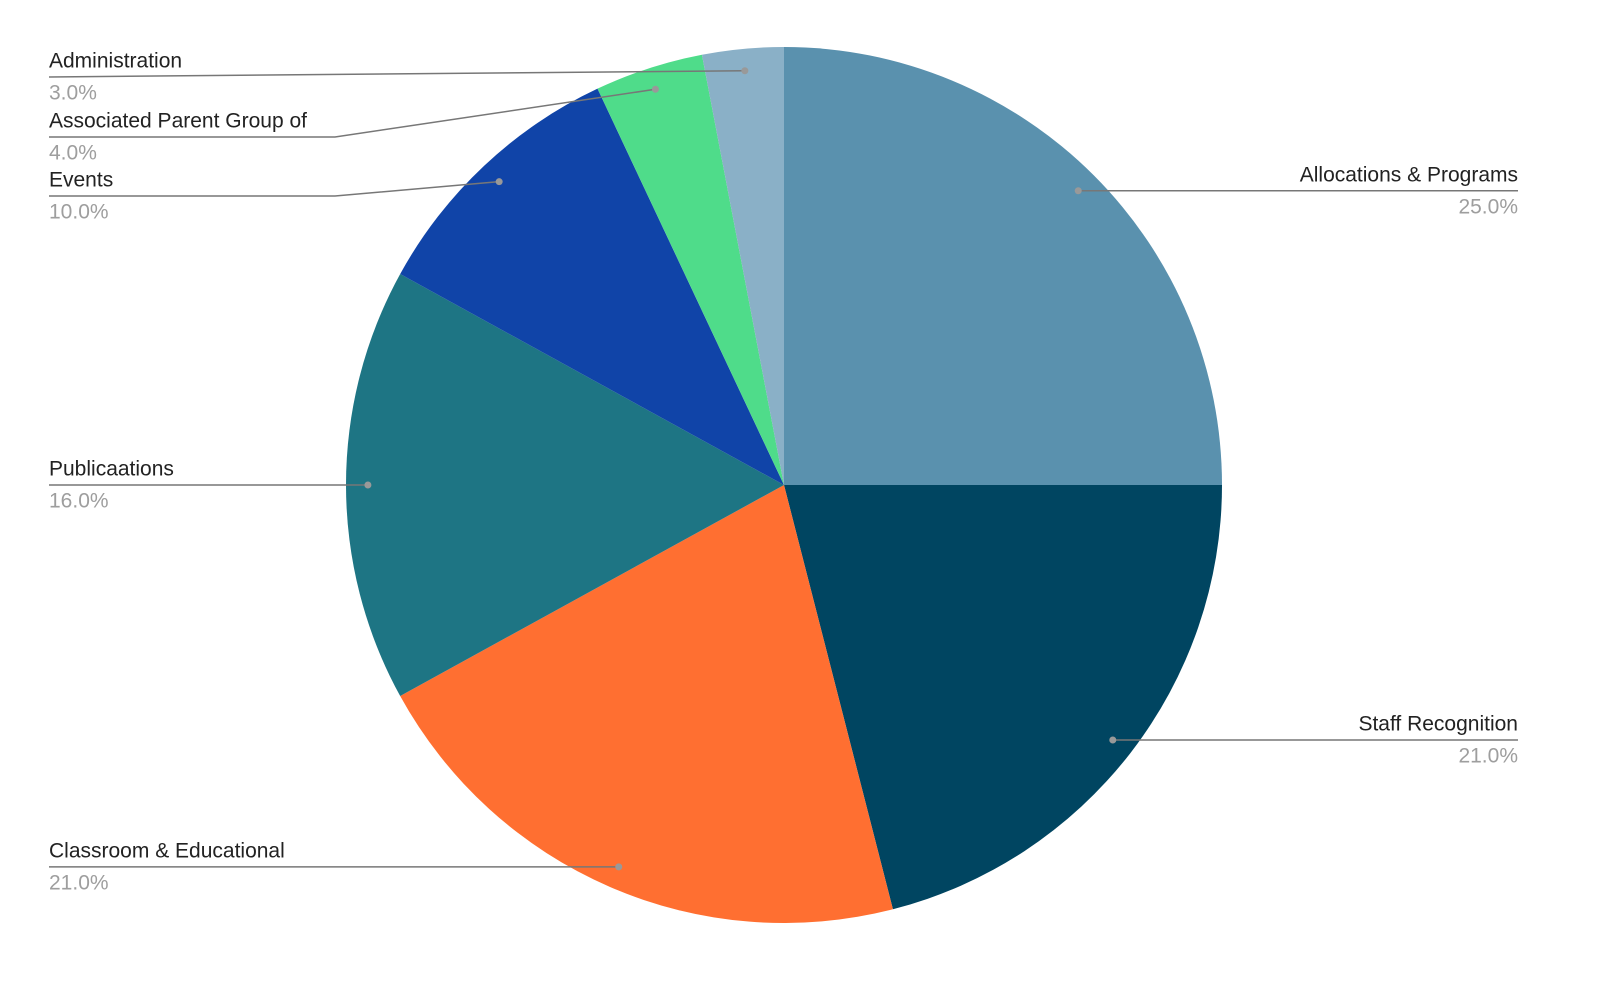 This screenshot has width=1600, height=991. What do you see at coordinates (167, 850) in the screenshot?
I see `slice-label: Classroom & Educational` at bounding box center [167, 850].